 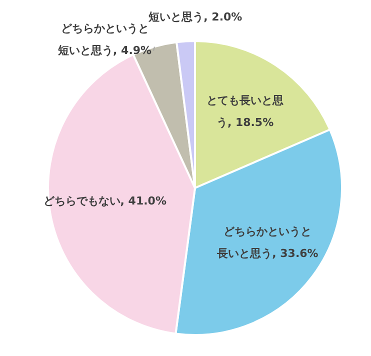 I want to click on slice-label: とても長いと思う, 18.5%, so click(x=245, y=111).